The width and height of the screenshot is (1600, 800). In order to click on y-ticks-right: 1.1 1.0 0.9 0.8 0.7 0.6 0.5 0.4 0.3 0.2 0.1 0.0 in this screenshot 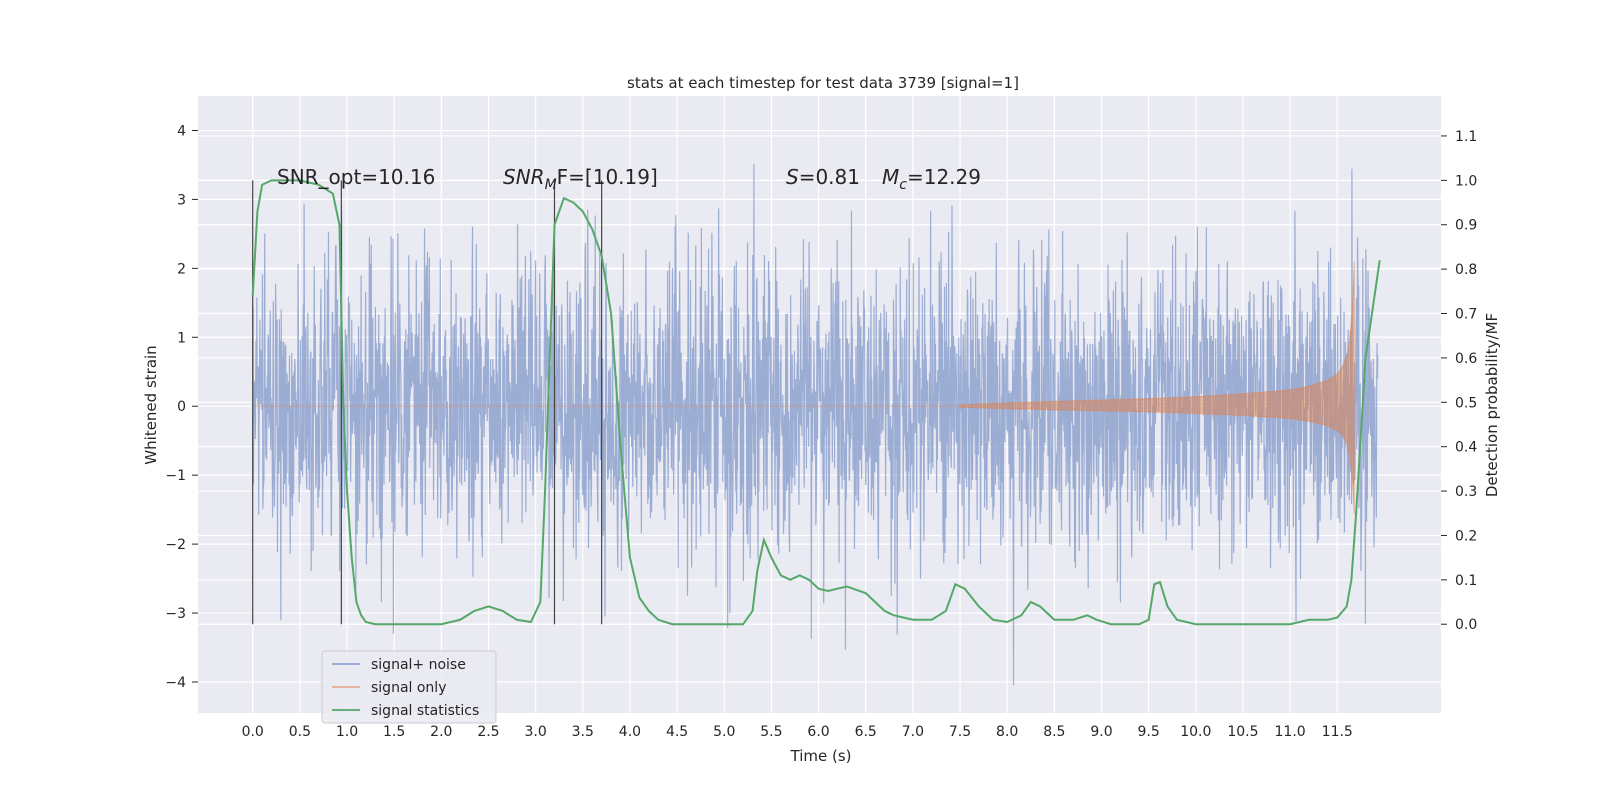, I will do `click(1459, 381)`.